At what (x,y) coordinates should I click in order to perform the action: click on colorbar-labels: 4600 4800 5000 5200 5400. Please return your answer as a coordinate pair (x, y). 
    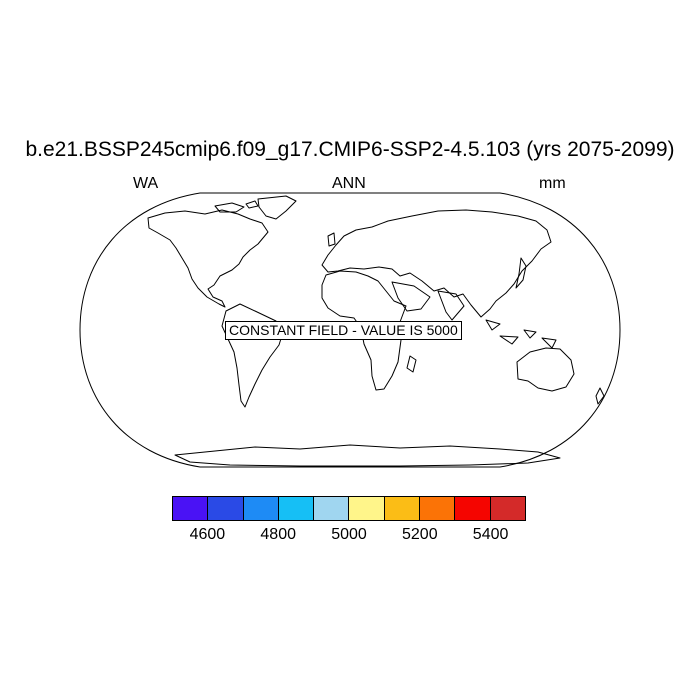
    Looking at the image, I should click on (350, 536).